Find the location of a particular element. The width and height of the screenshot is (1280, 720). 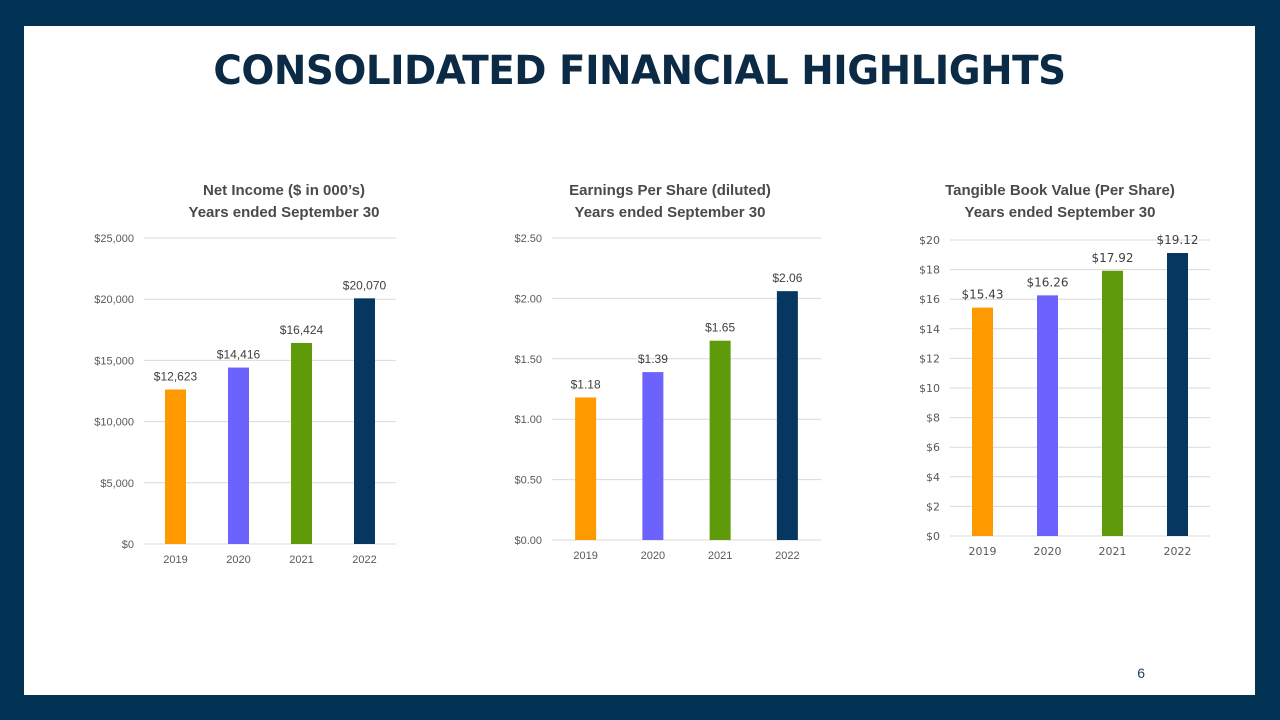

data-label: $1.65 is located at coordinates (720, 328).